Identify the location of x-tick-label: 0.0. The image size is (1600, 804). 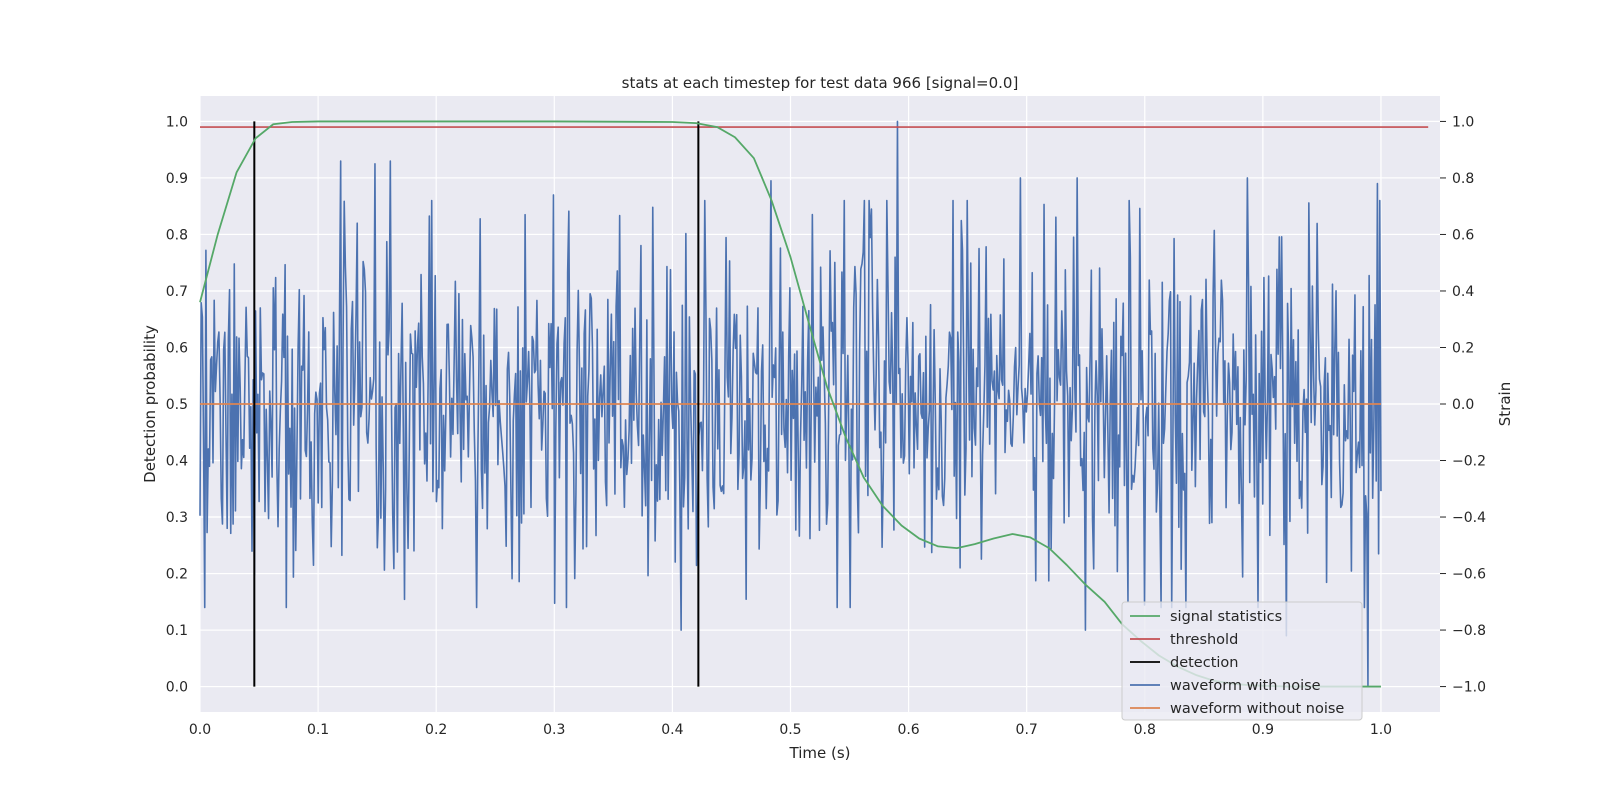
(200, 730).